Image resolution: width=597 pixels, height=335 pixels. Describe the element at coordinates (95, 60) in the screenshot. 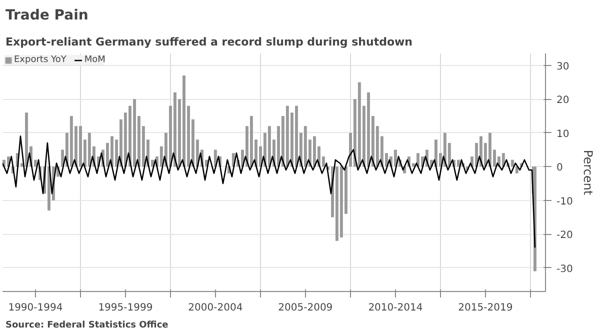

I see `legend-label: MoM` at that location.